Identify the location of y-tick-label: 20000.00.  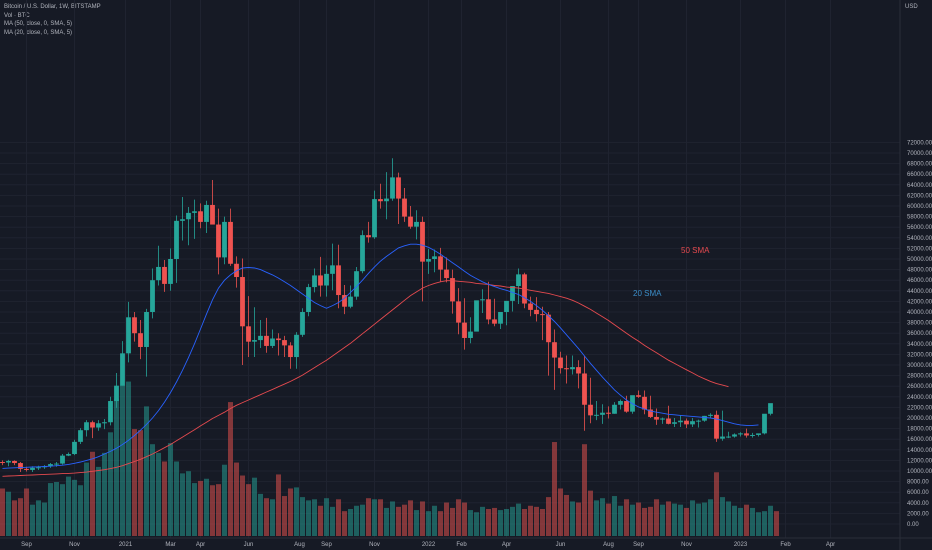
(919, 419).